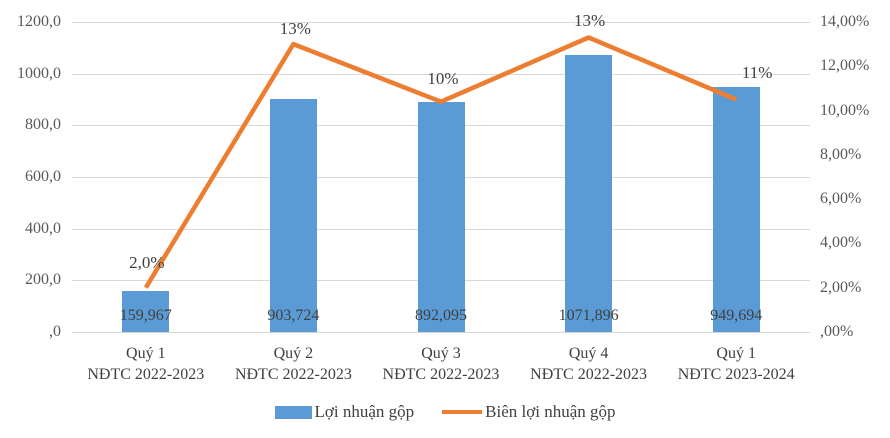 The height and width of the screenshot is (438, 890). I want to click on y-axis-right-tick-label: ,00%, so click(837, 331).